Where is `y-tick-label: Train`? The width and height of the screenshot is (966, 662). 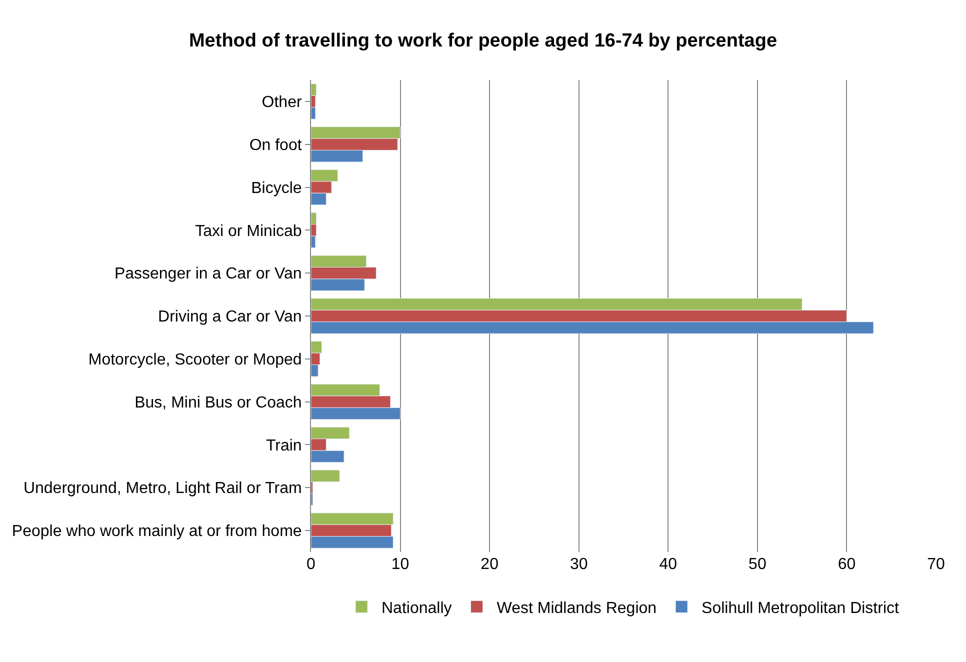
y-tick-label: Train is located at coordinates (284, 445).